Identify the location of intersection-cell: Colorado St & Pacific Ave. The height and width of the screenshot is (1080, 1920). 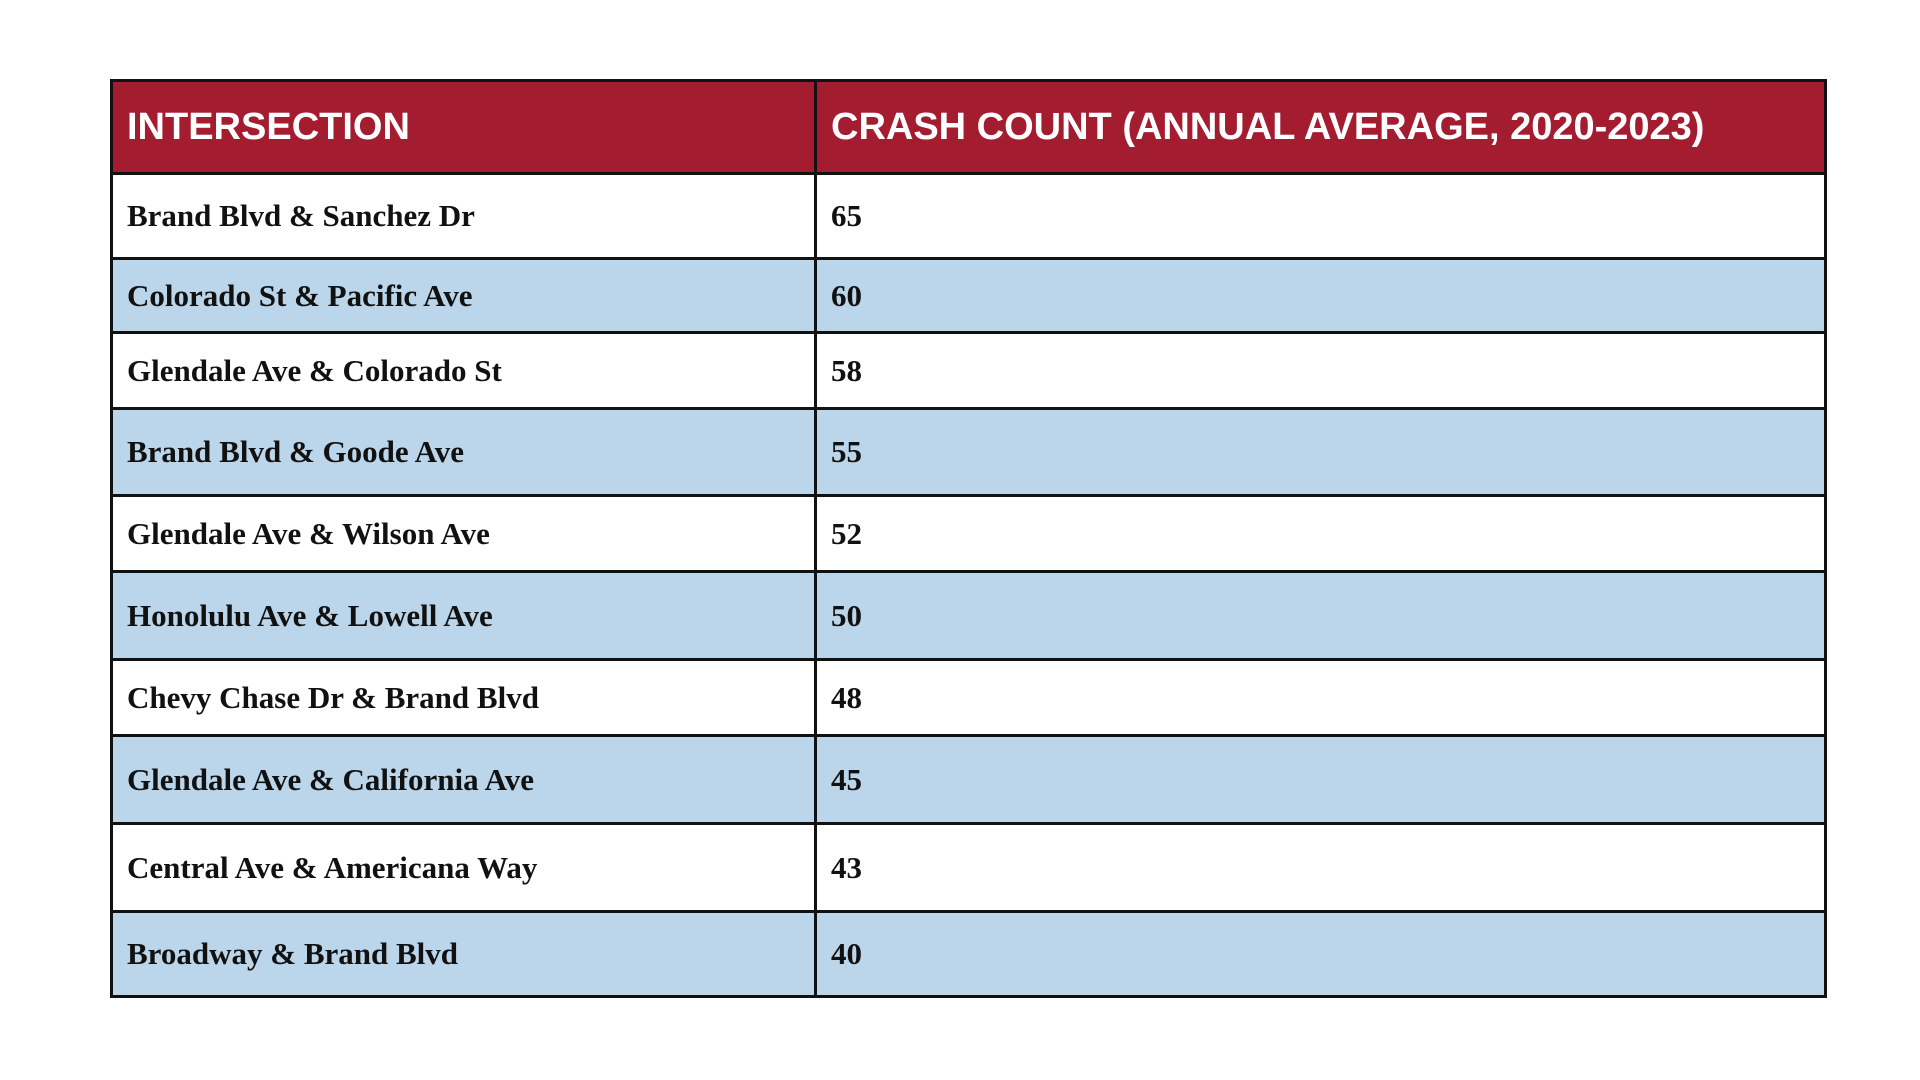
(463, 295).